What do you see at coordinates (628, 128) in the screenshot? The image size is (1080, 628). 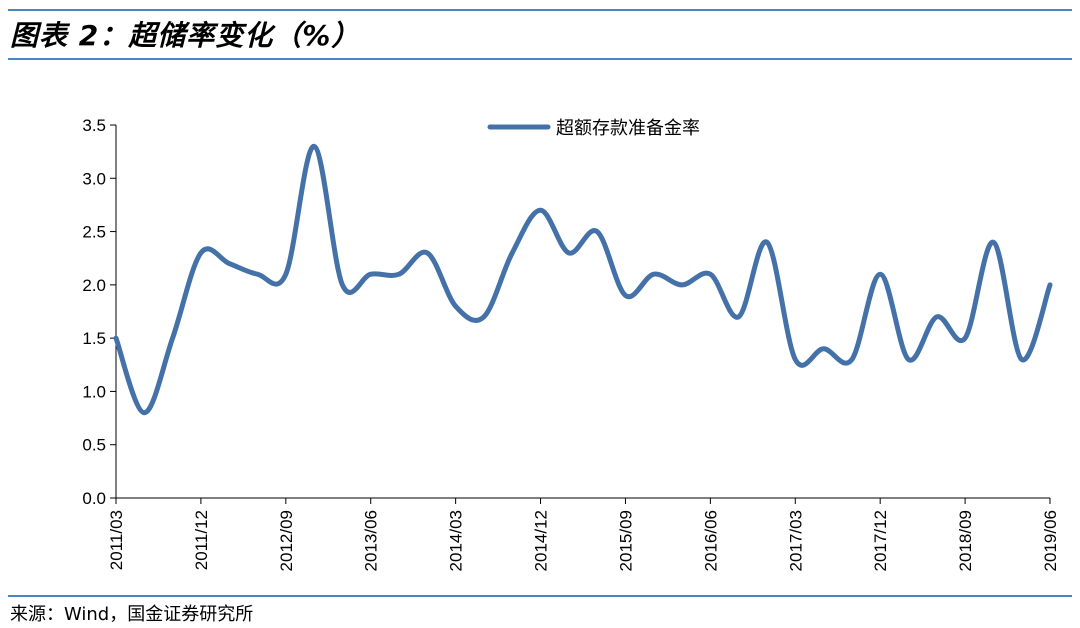 I see `legend-label: 超额存款准备金率` at bounding box center [628, 128].